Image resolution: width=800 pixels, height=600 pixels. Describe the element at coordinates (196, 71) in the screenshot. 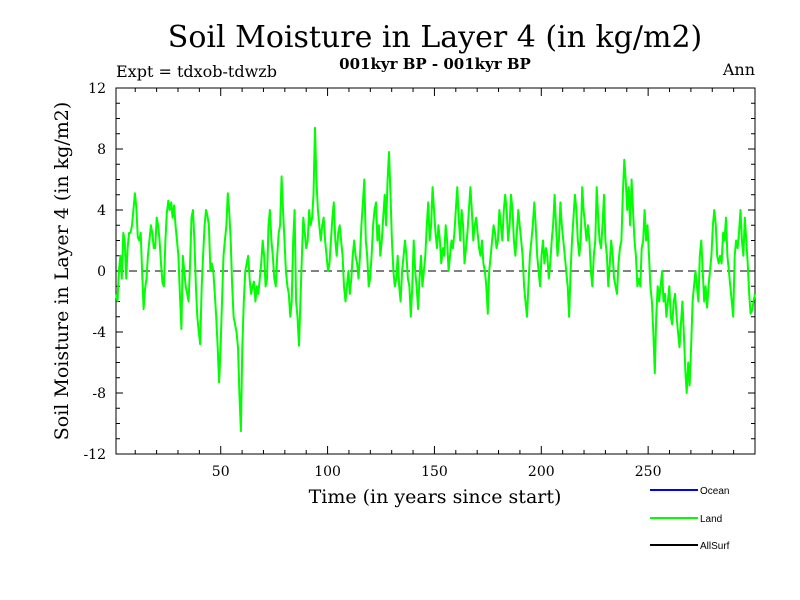

I see `experiment-label: Expt = tdxob-tdwzb` at that location.